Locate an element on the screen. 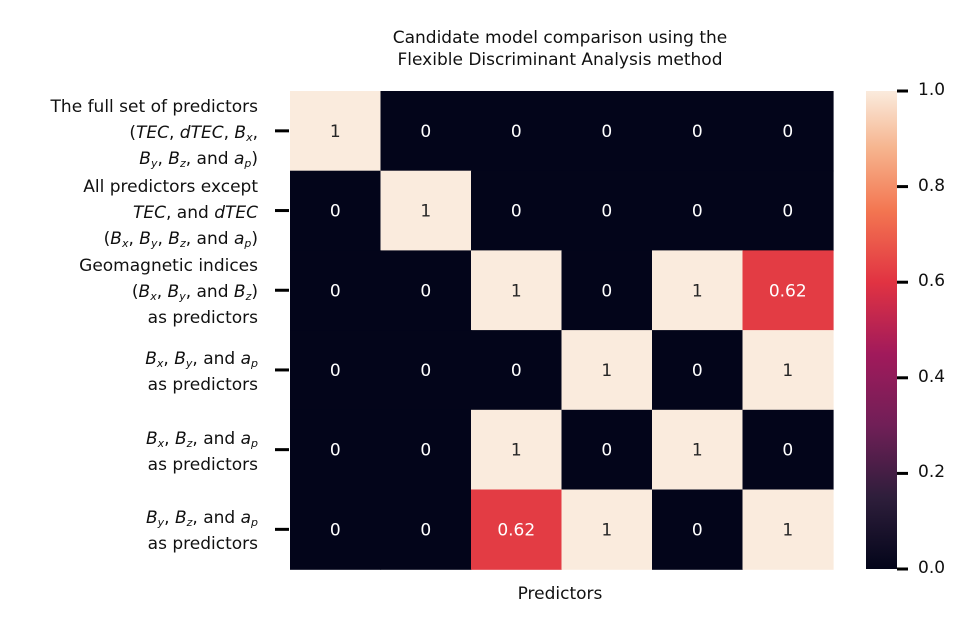  y-tick-label: Bx, By, and ap as predictors is located at coordinates (201, 372).